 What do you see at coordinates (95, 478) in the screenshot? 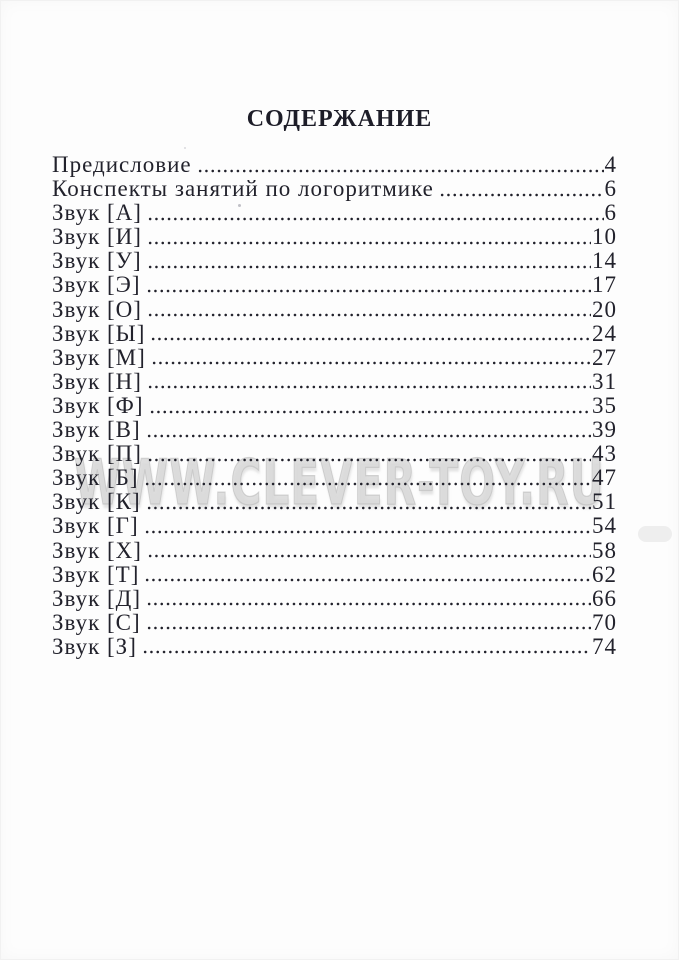
I see `toc-entry-label: Звук [Б]` at bounding box center [95, 478].